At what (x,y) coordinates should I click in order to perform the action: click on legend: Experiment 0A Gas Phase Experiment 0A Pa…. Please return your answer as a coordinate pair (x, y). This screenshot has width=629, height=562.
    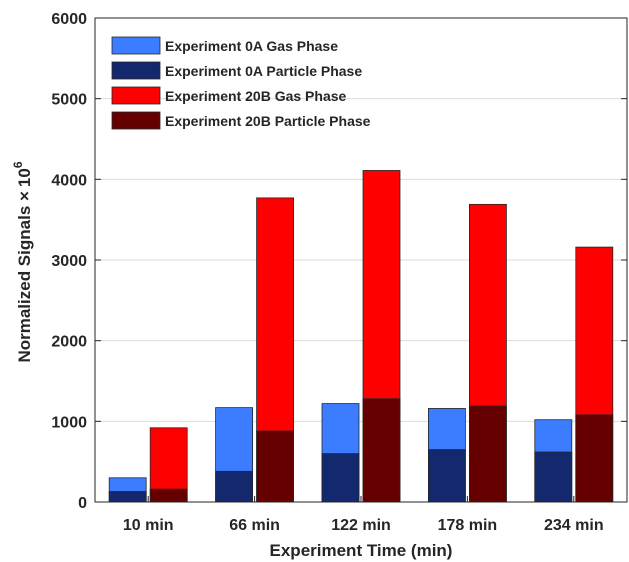
    Looking at the image, I should click on (241, 83).